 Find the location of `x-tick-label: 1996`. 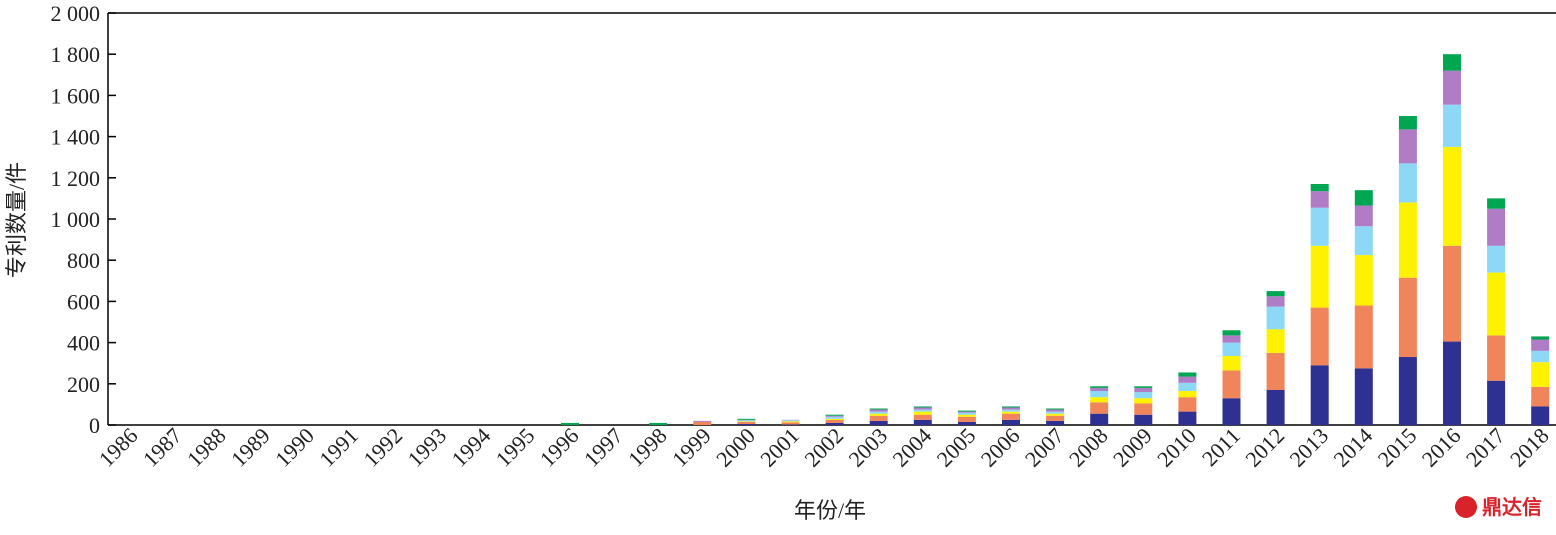

x-tick-label: 1996 is located at coordinates (559, 447).